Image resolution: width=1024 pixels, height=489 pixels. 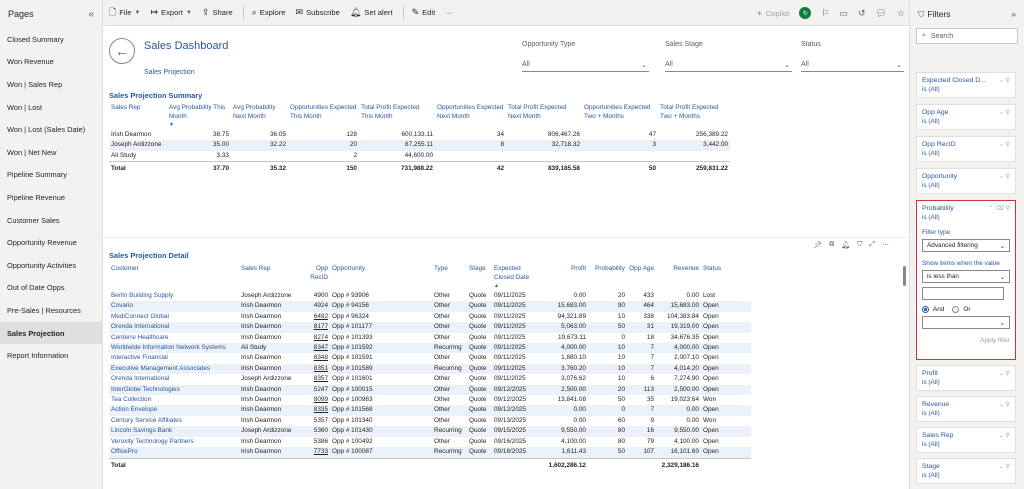 What do you see at coordinates (904, 276) in the screenshot?
I see `table-scrollbar` at bounding box center [904, 276].